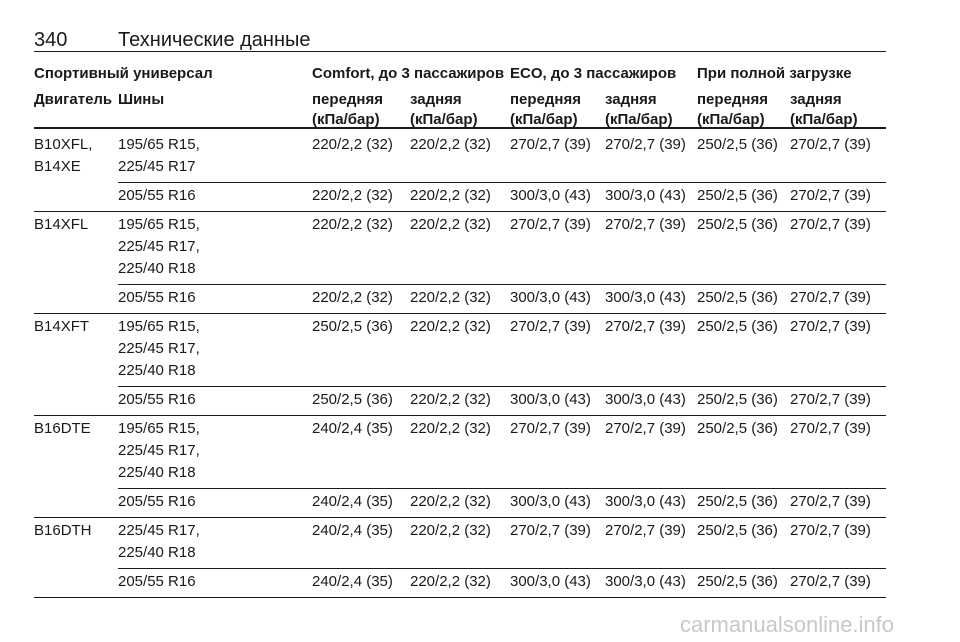 The width and height of the screenshot is (960, 642). What do you see at coordinates (123, 73) in the screenshot?
I see `group-label: Спортивный универсал` at bounding box center [123, 73].